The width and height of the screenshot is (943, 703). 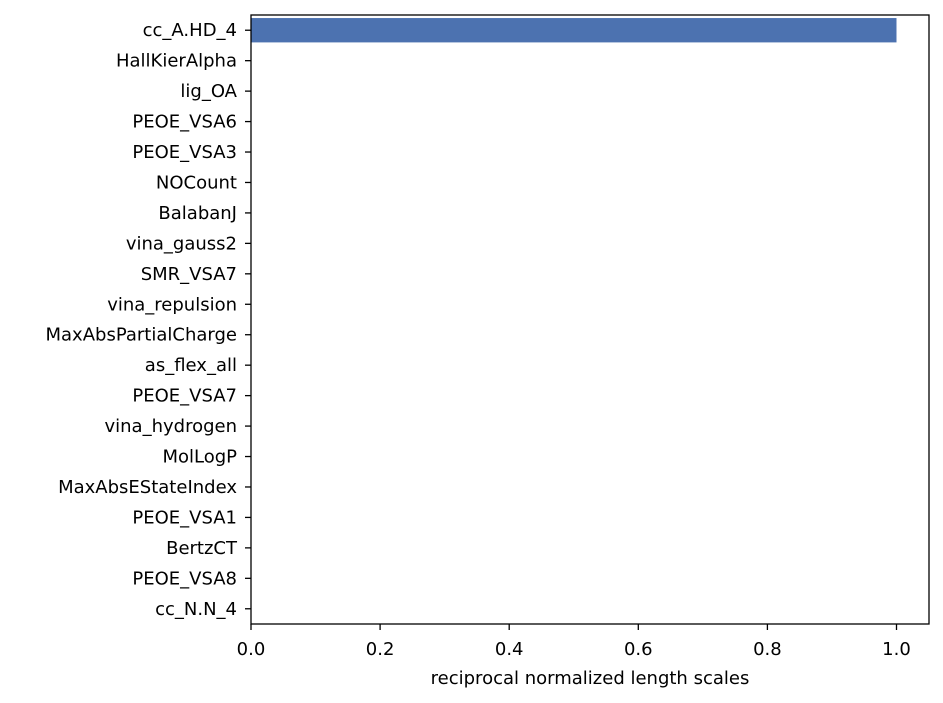 I want to click on bars-group, so click(x=574, y=30).